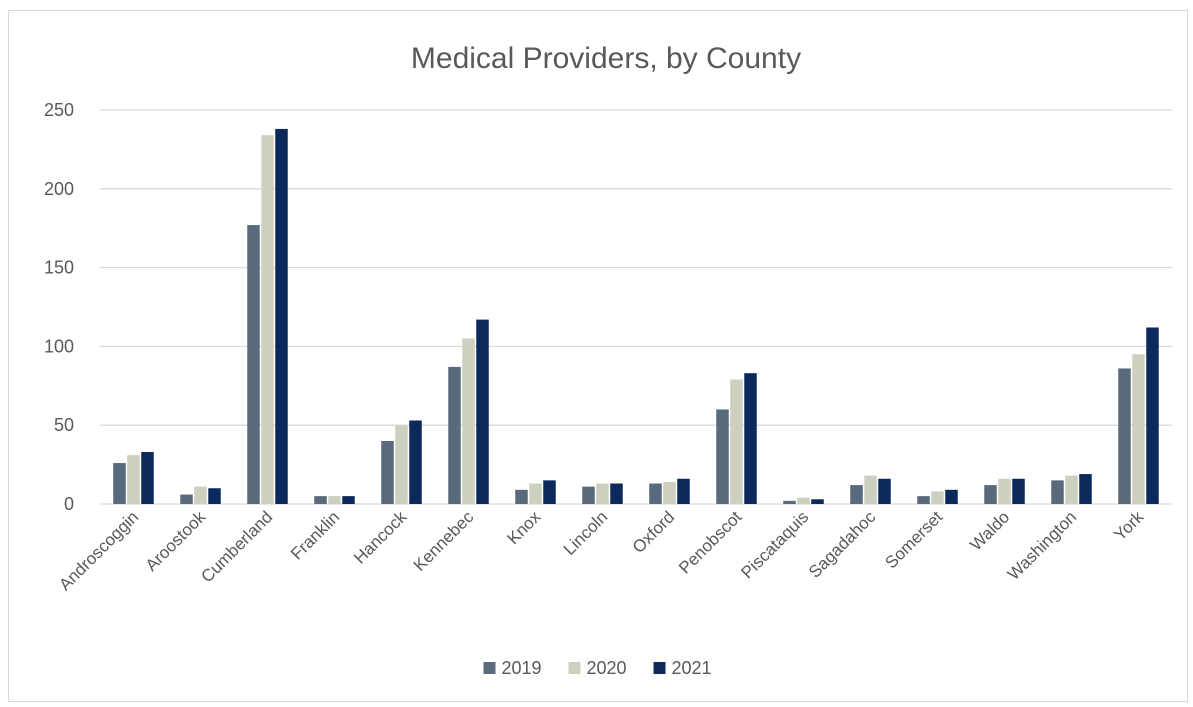 This screenshot has height=707, width=1193. What do you see at coordinates (750, 438) in the screenshot?
I see `bar-penobscot-2021` at bounding box center [750, 438].